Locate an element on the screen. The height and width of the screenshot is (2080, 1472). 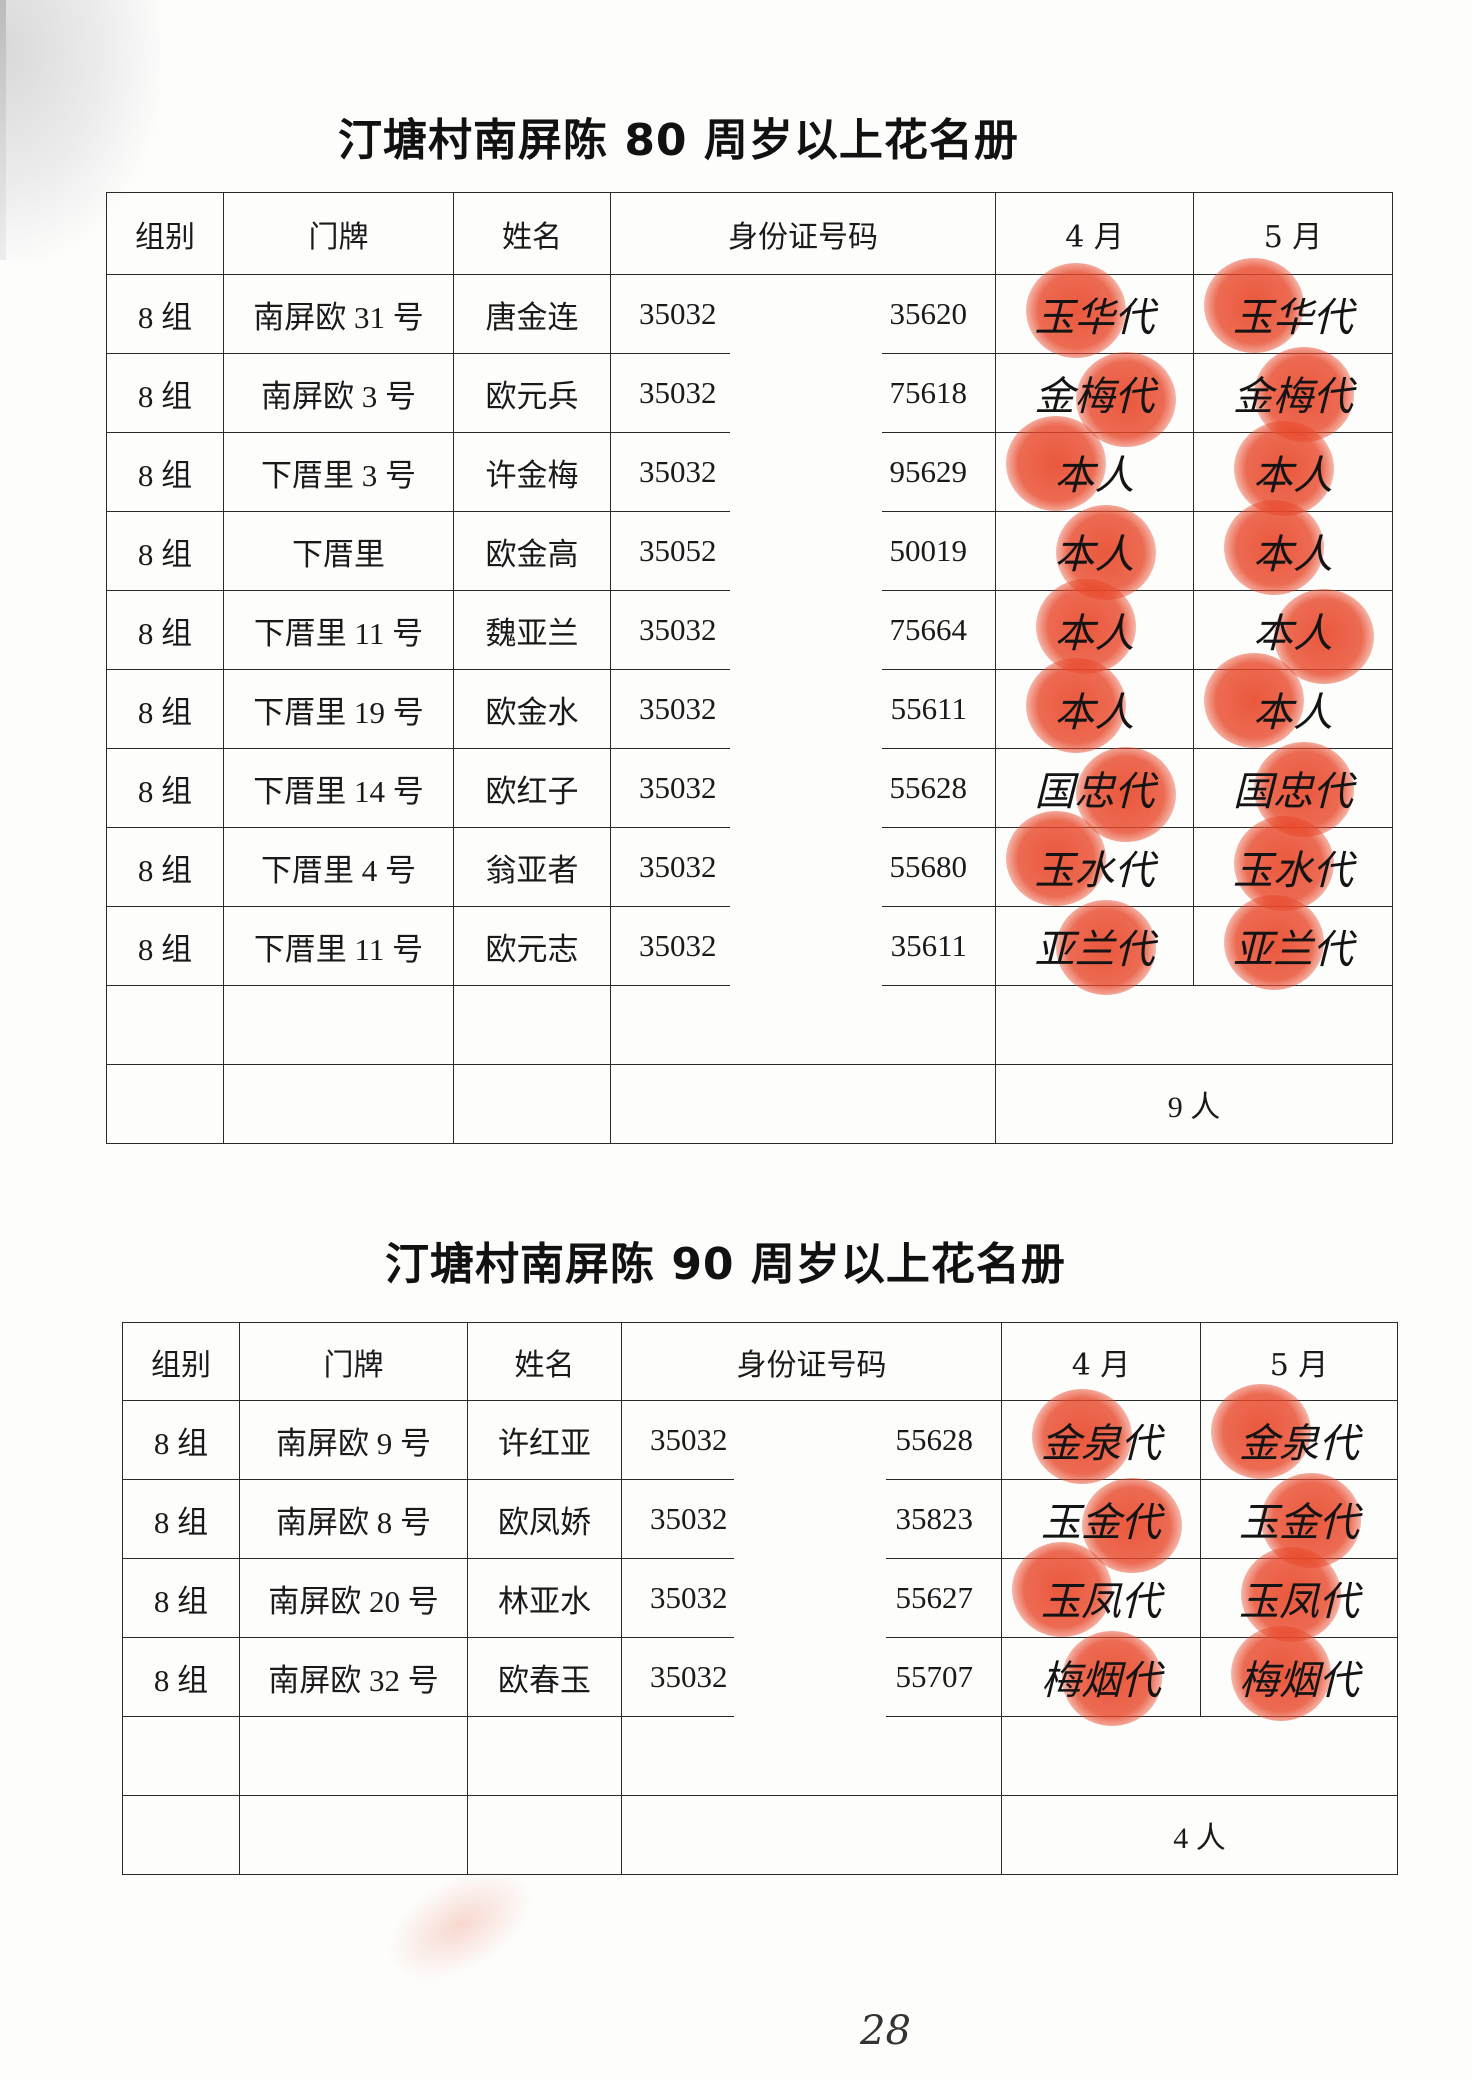
title-90: 汀塘村南屏陈 90 周岁以上花名册 is located at coordinates (725, 1264).